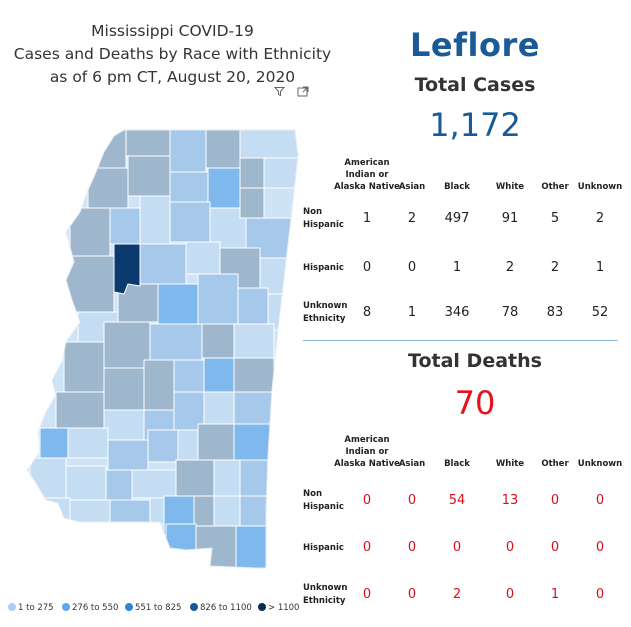 Image resolution: width=631 pixels, height=627 pixels. I want to click on title-line-2: Cases and Deaths by Race with Ethnicity, so click(172, 54).